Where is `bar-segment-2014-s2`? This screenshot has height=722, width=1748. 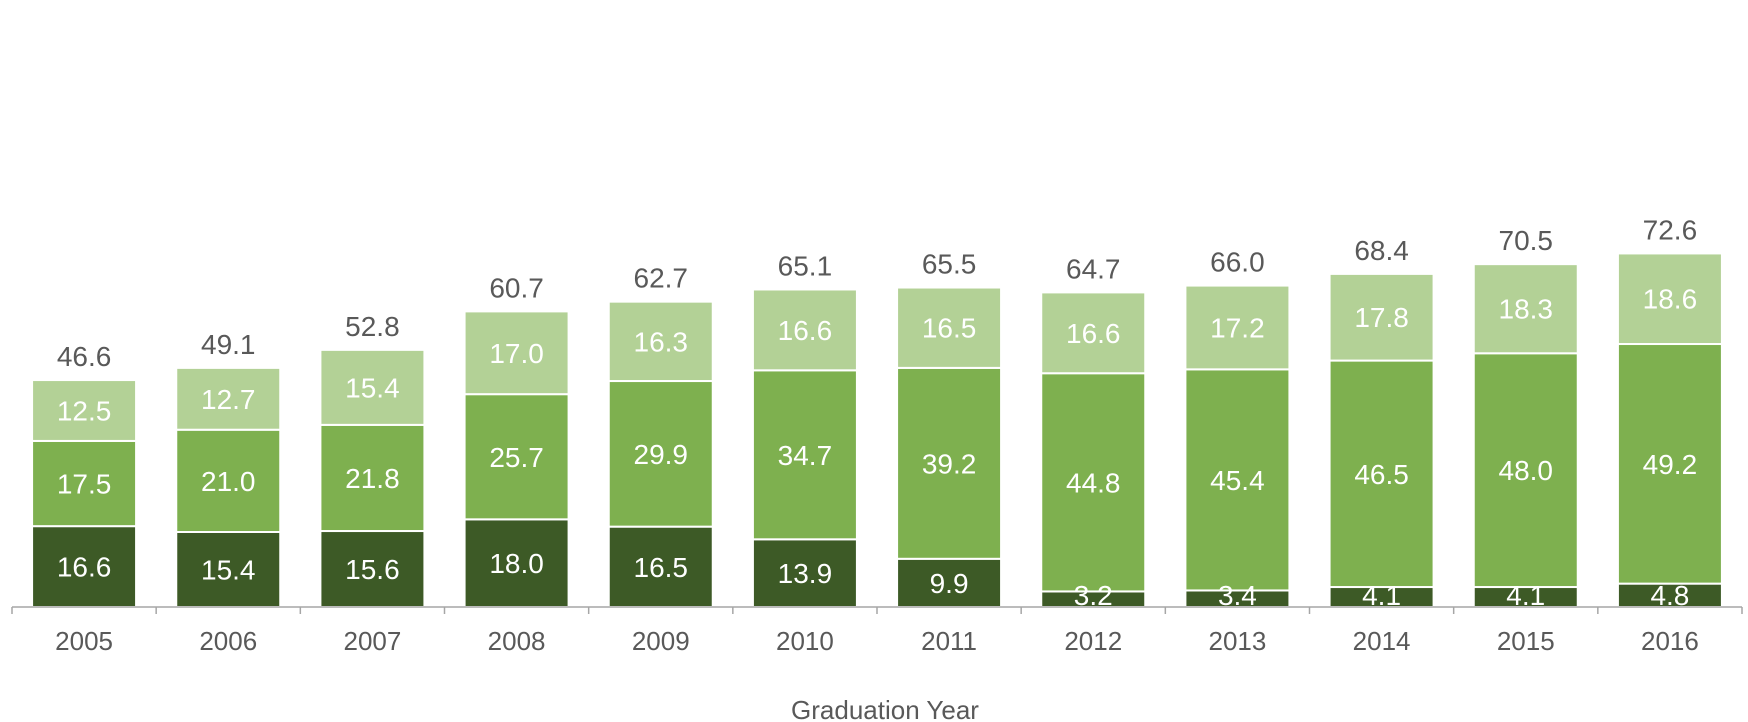
bar-segment-2014-s2 is located at coordinates (1381, 474).